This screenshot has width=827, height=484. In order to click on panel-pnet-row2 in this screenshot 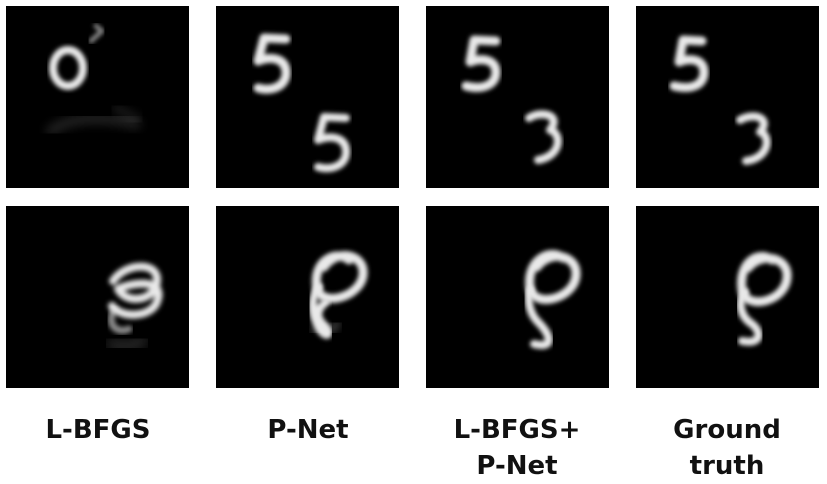, I will do `click(307, 297)`.